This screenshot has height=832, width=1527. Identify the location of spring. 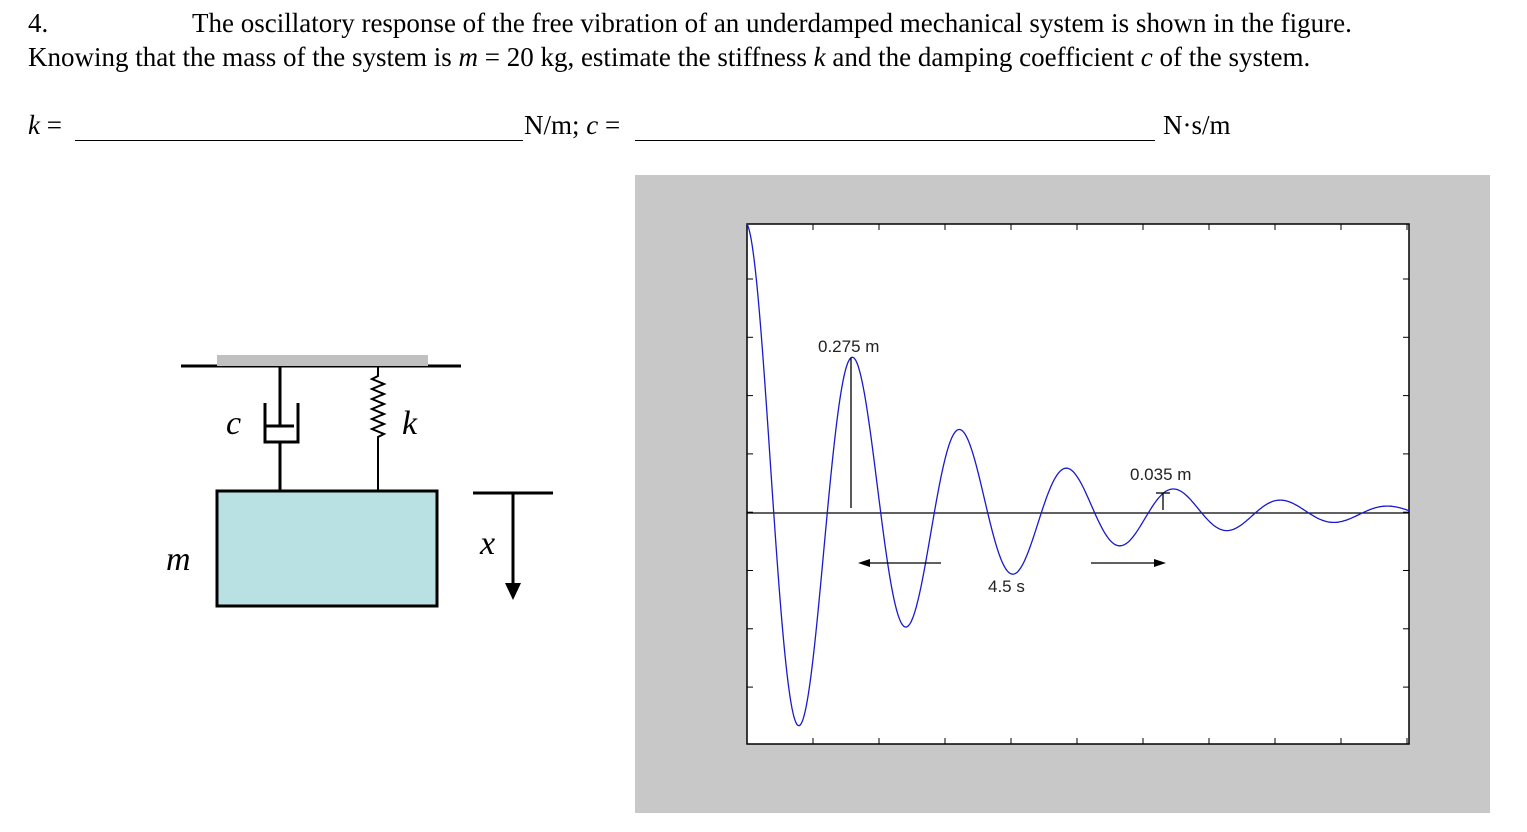
(378, 428).